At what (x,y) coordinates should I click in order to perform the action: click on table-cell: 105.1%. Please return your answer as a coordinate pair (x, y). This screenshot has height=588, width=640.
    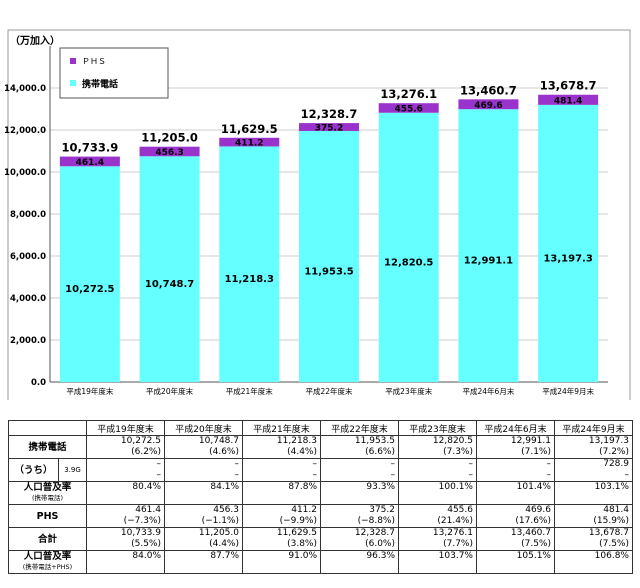
    Looking at the image, I should click on (515, 562).